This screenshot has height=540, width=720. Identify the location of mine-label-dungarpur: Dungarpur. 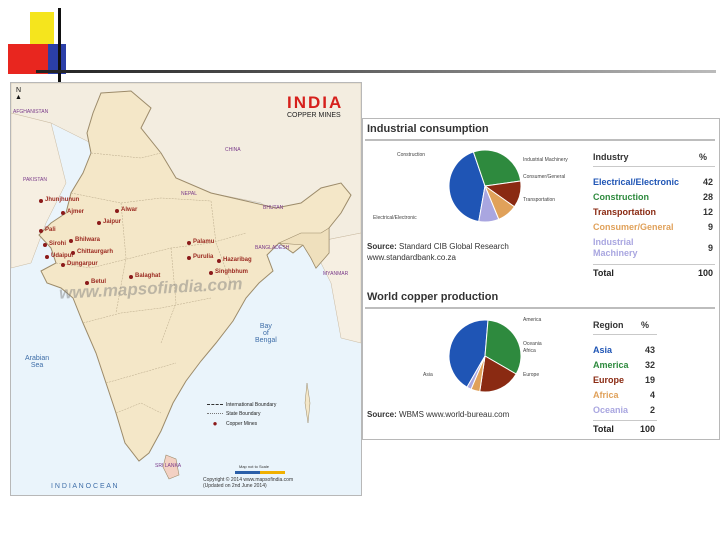
(82, 264).